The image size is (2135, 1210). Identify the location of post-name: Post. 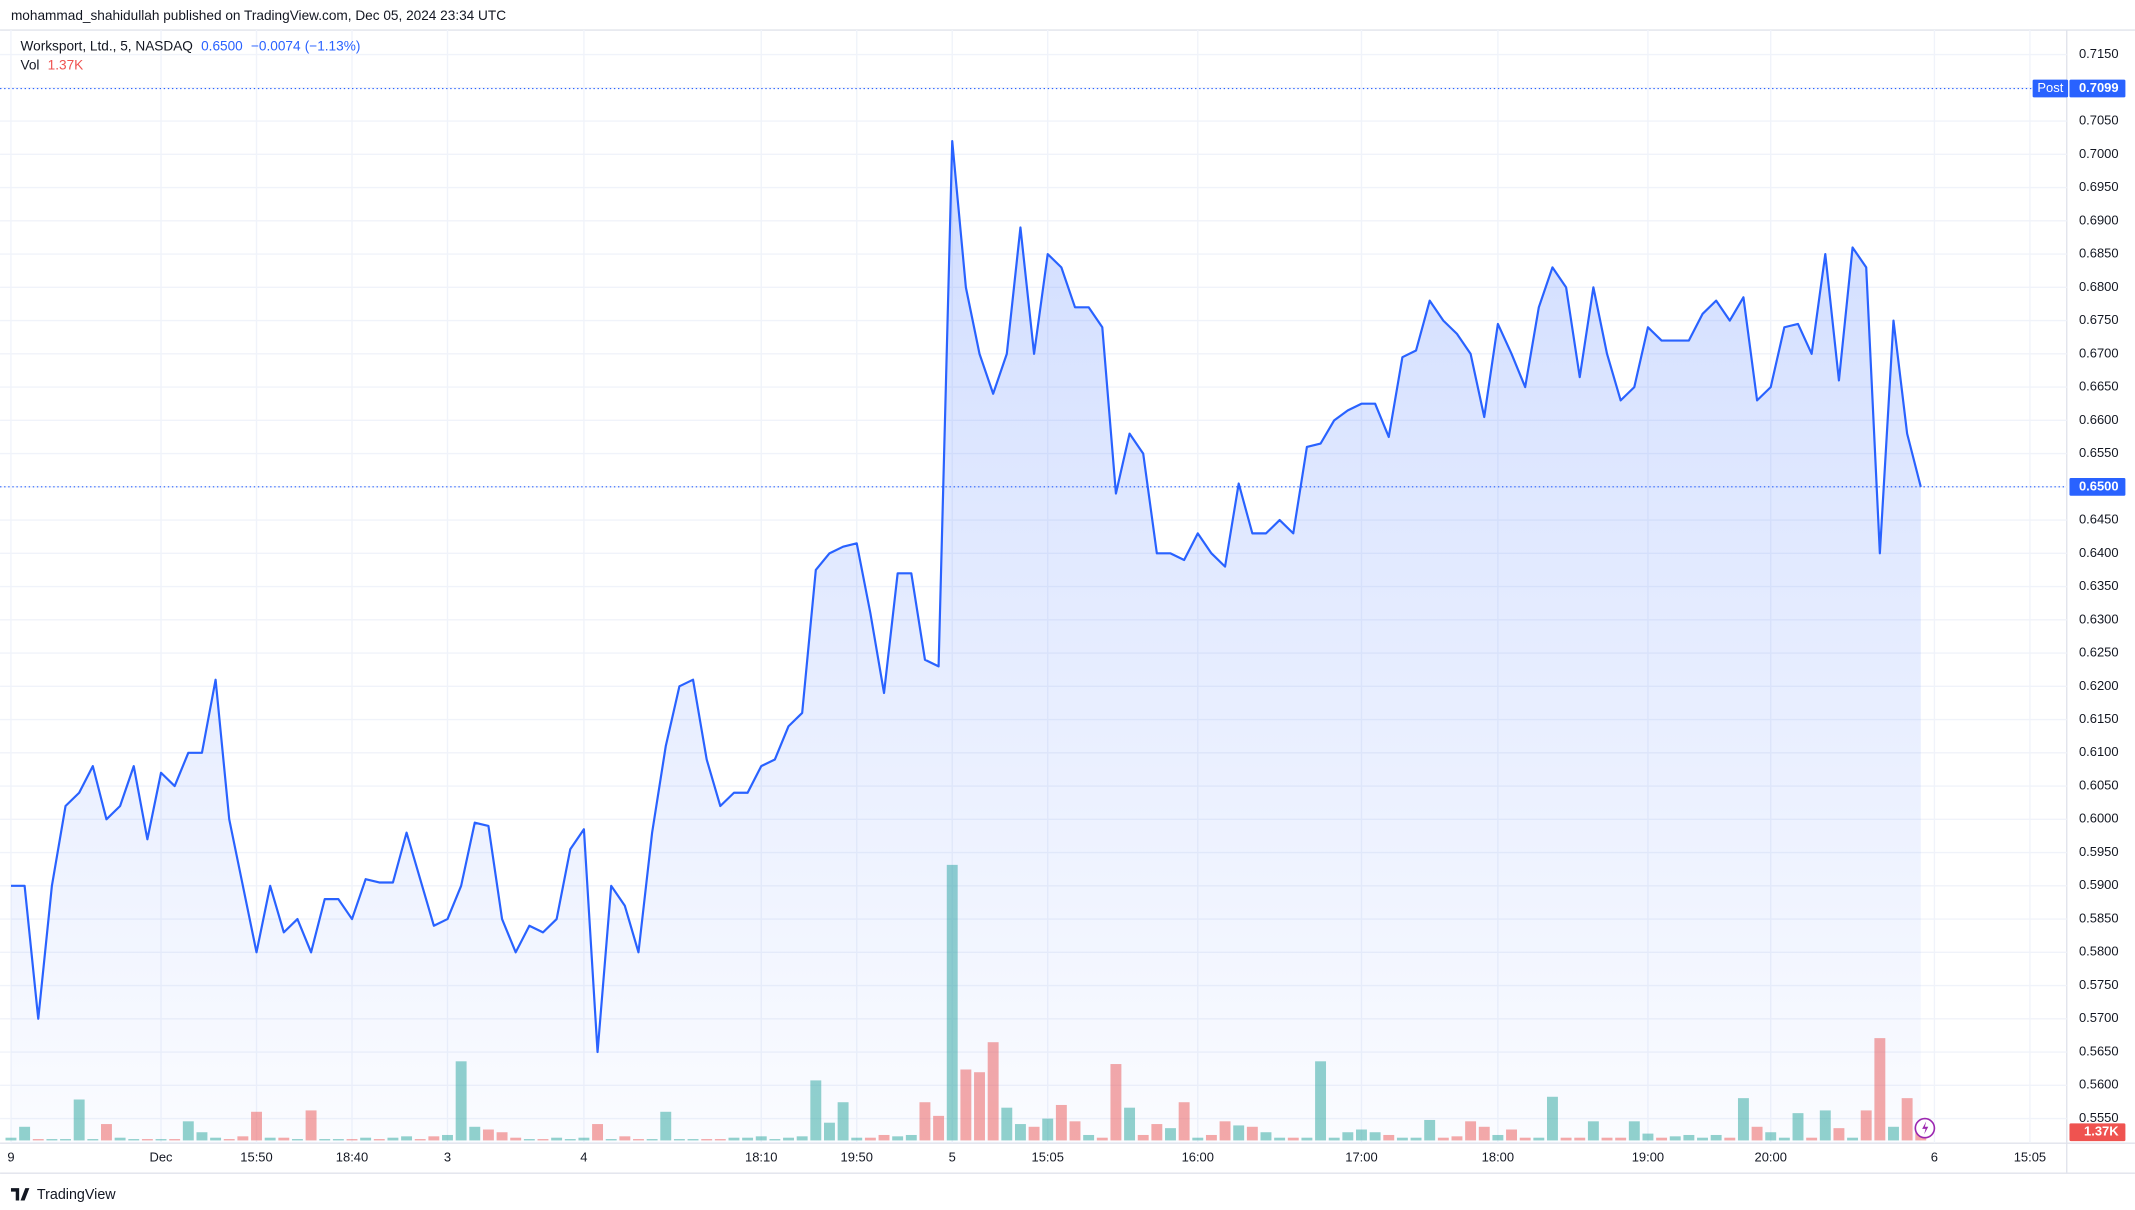
(2050, 87).